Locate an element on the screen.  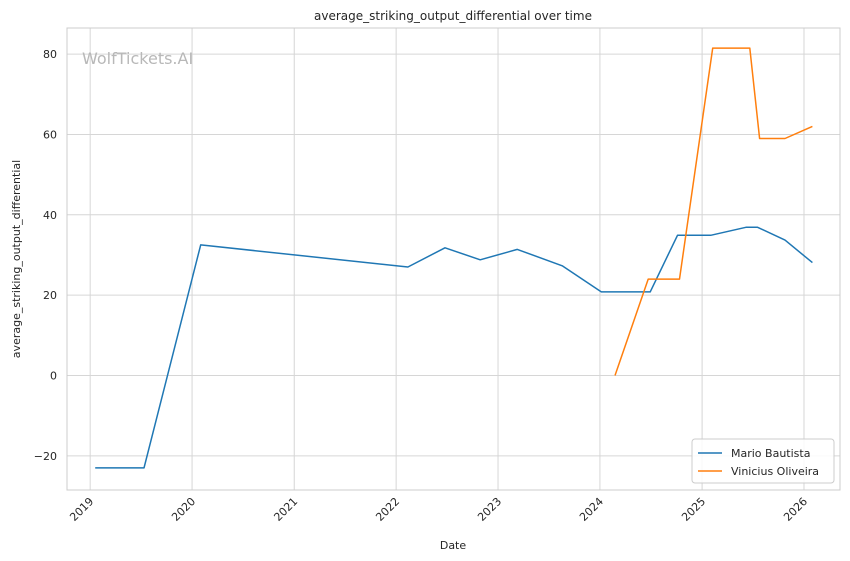
y-axis-label: average_striking_output_differential is located at coordinates (16, 259).